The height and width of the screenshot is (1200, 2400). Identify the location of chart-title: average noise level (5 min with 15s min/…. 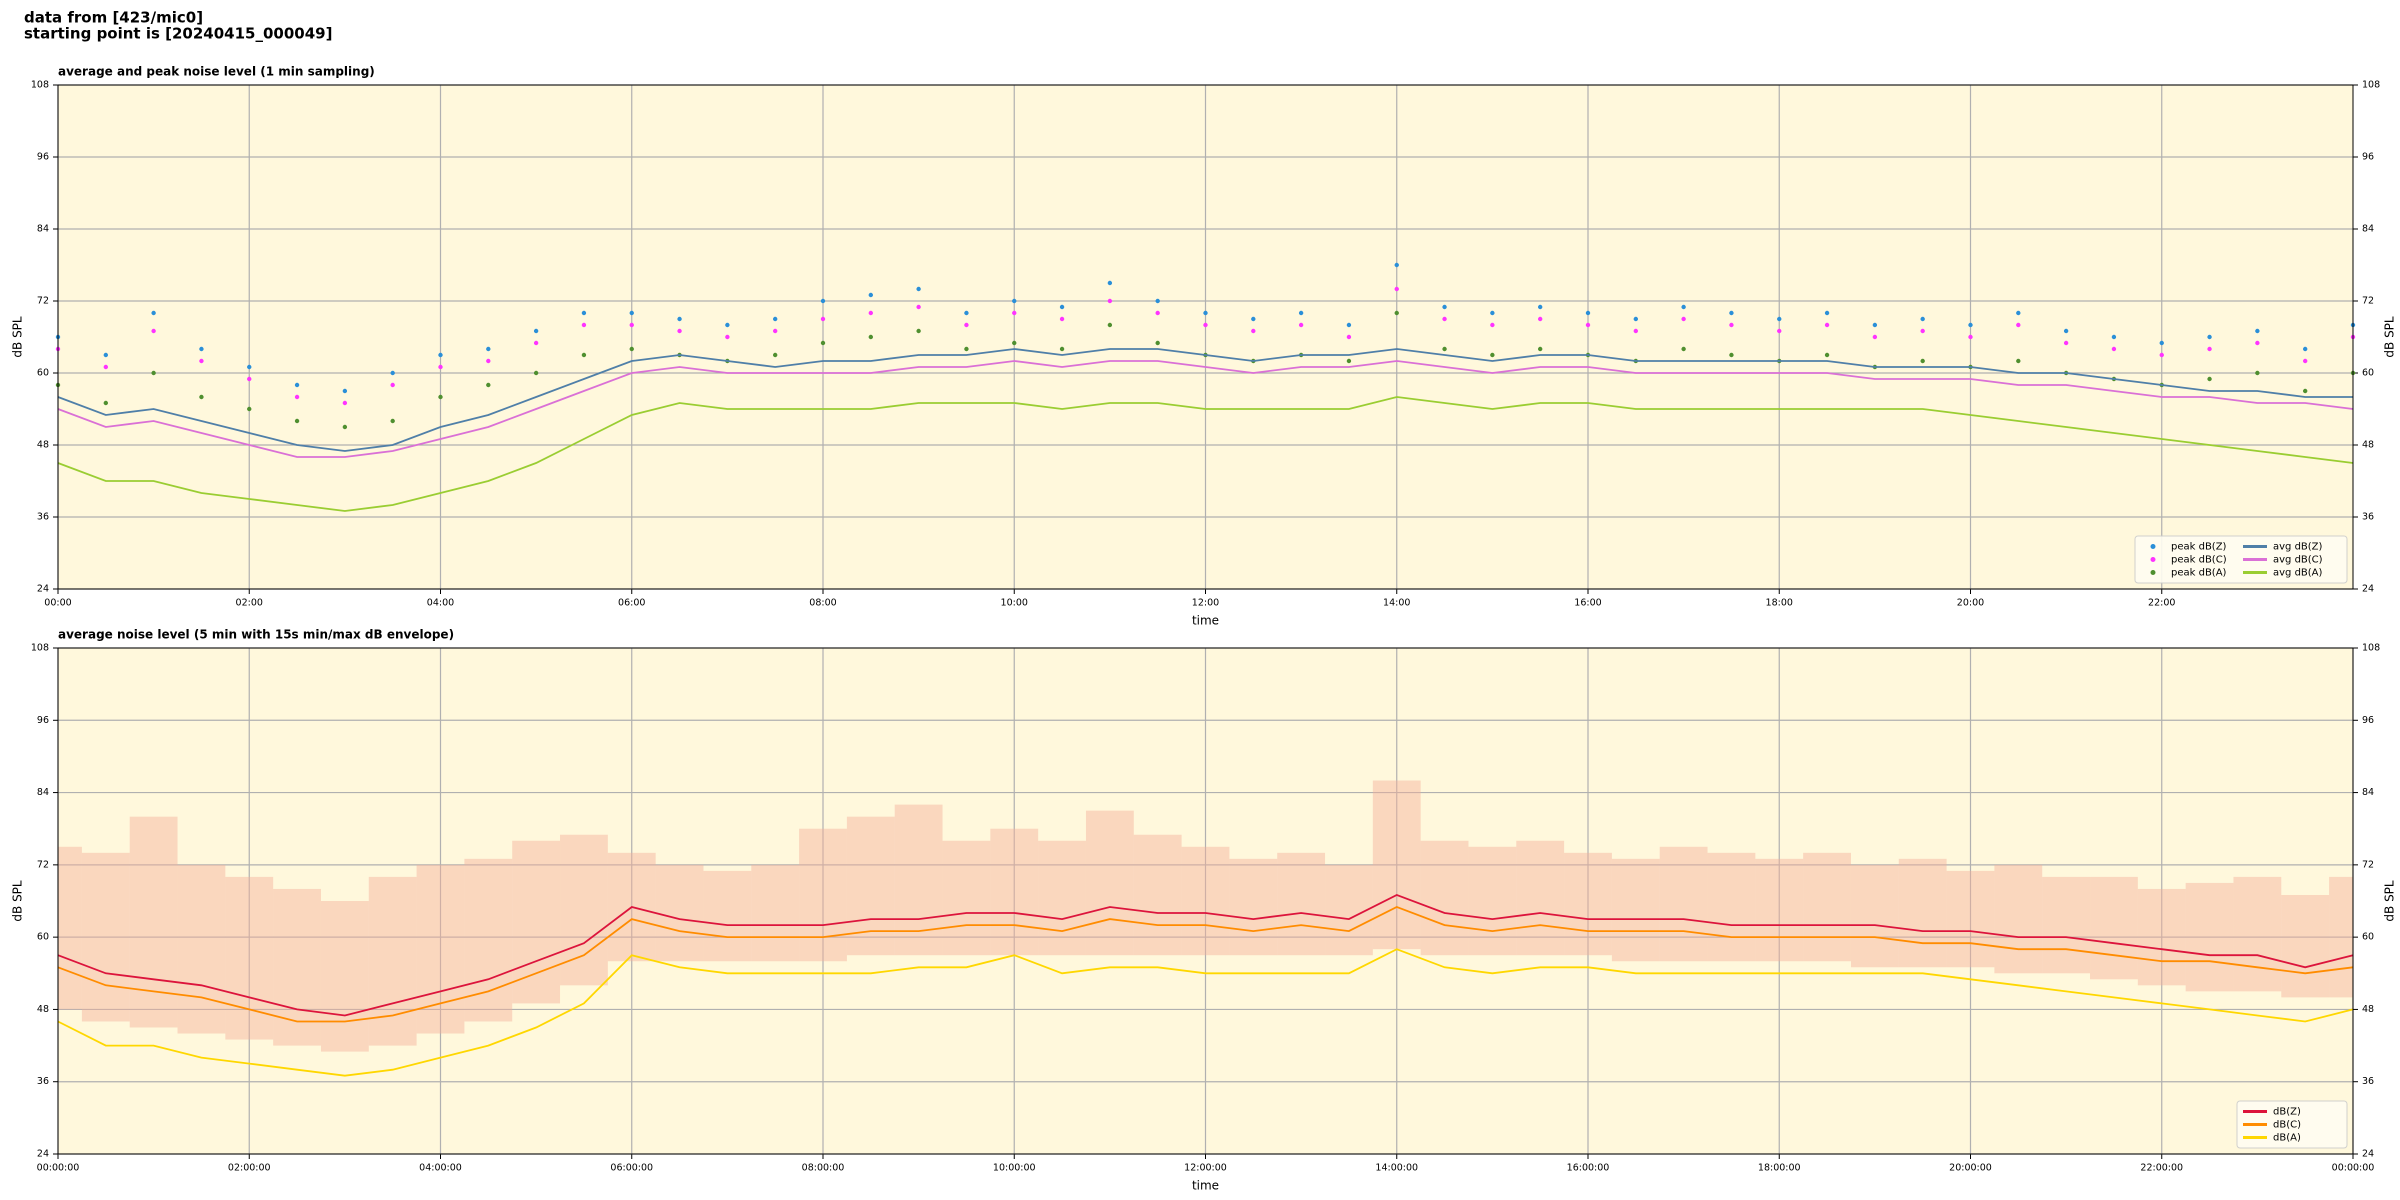
(256, 635).